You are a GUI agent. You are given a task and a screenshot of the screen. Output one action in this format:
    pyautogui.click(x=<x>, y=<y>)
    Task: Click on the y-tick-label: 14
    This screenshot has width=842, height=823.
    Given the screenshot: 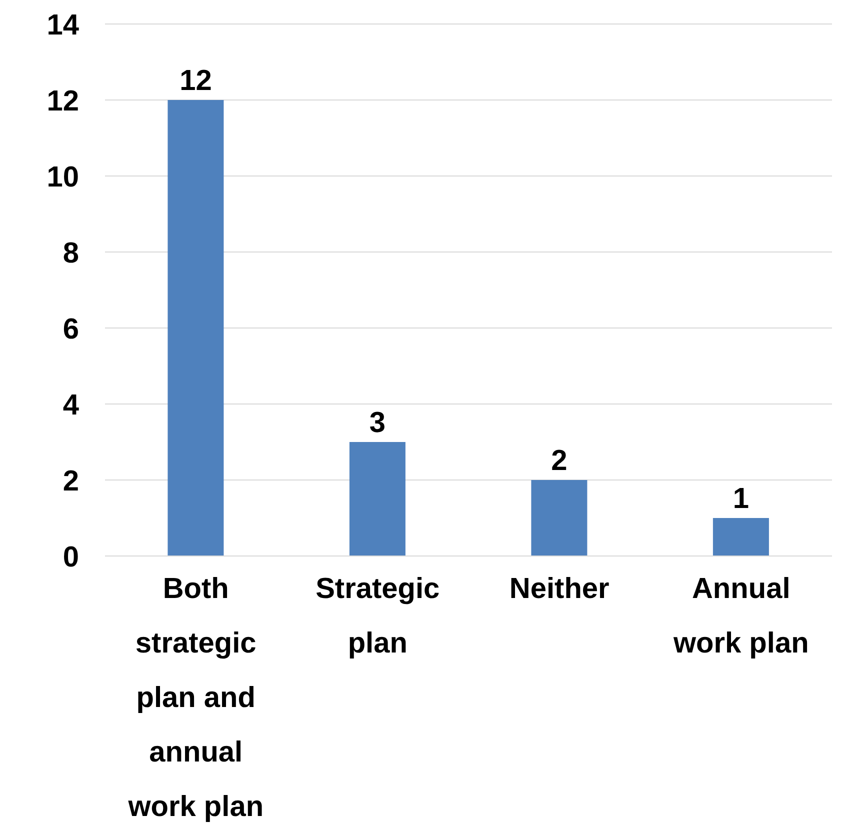 What is the action you would take?
    pyautogui.click(x=62, y=25)
    